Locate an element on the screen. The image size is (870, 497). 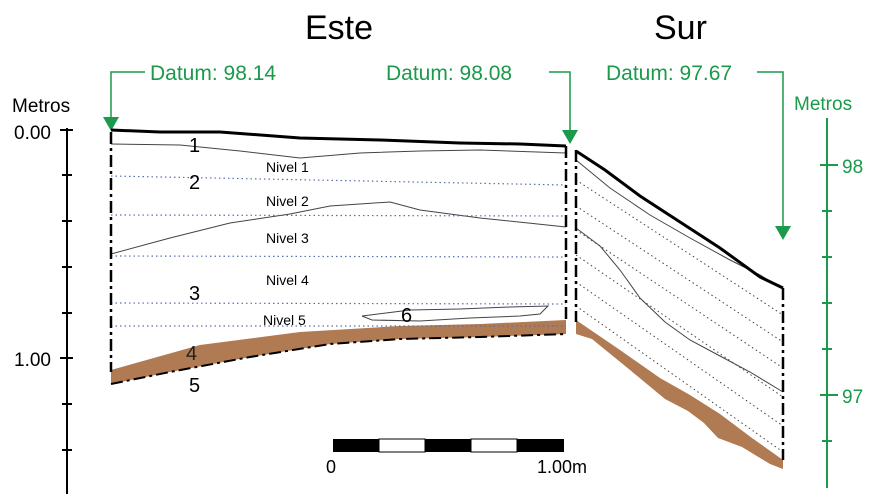
level-label-3: Nivel 3 is located at coordinates (287, 238).